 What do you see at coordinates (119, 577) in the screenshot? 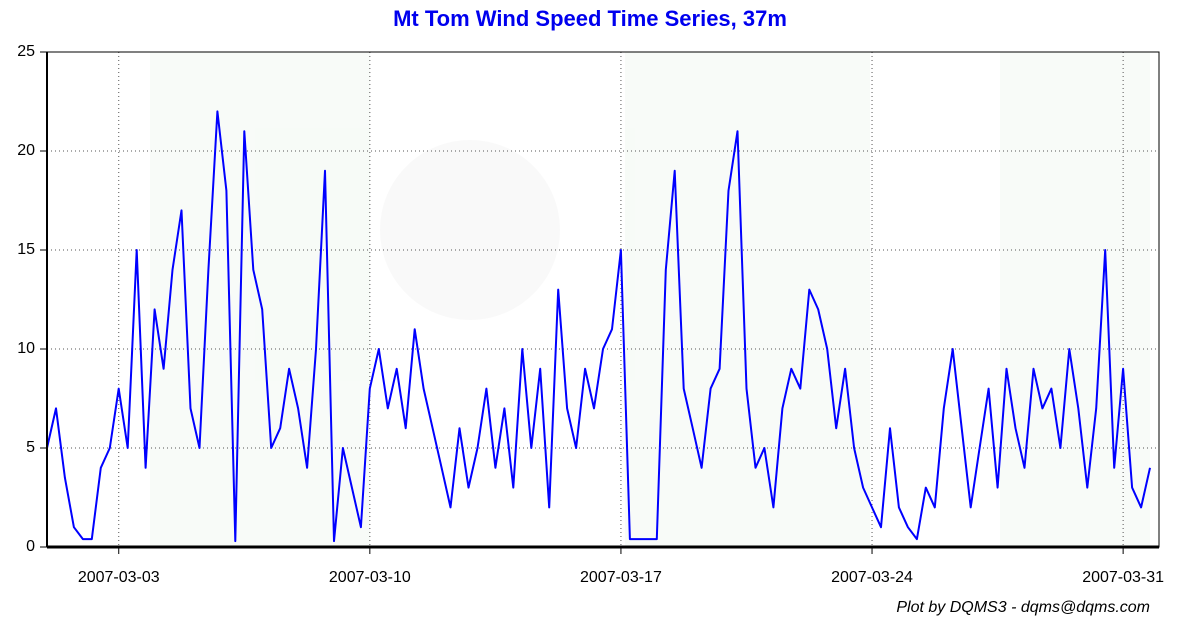
I see `x-tick-label: 2007-03-03` at bounding box center [119, 577].